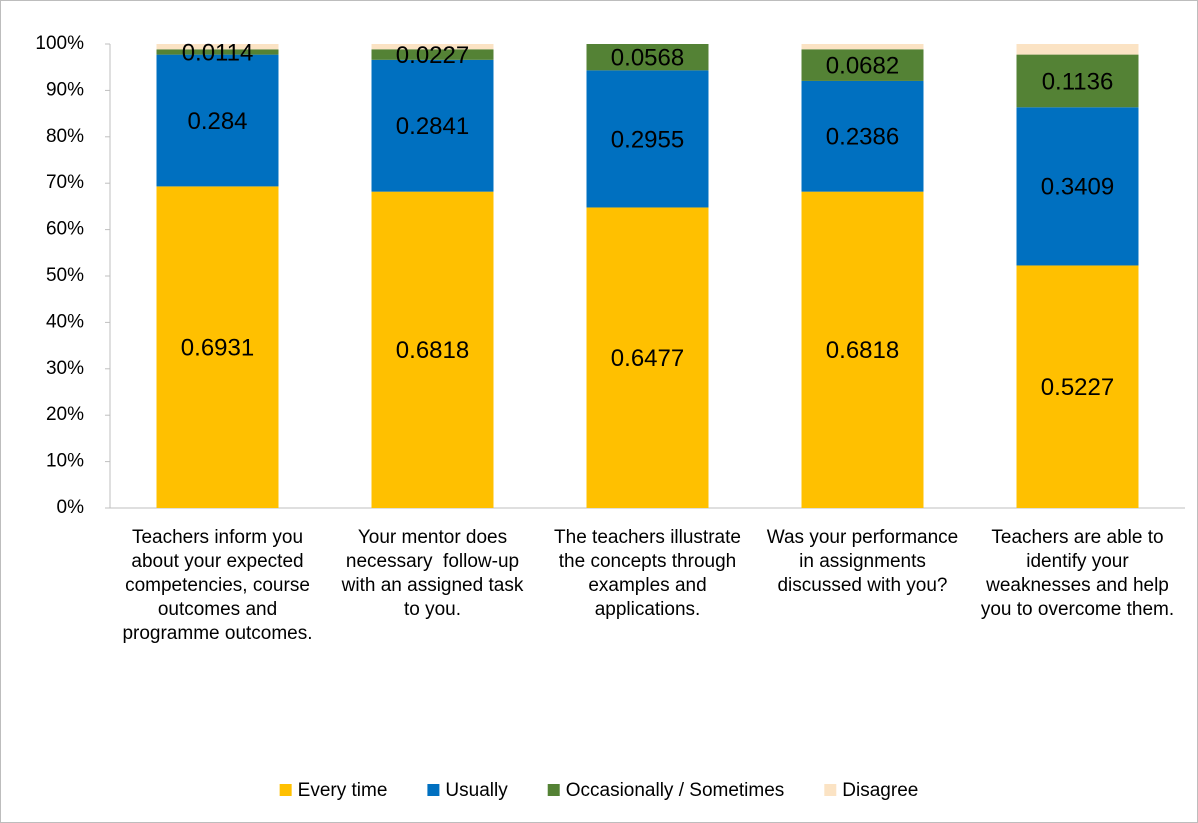 This screenshot has width=1198, height=823. I want to click on legend-label: Usually, so click(476, 790).